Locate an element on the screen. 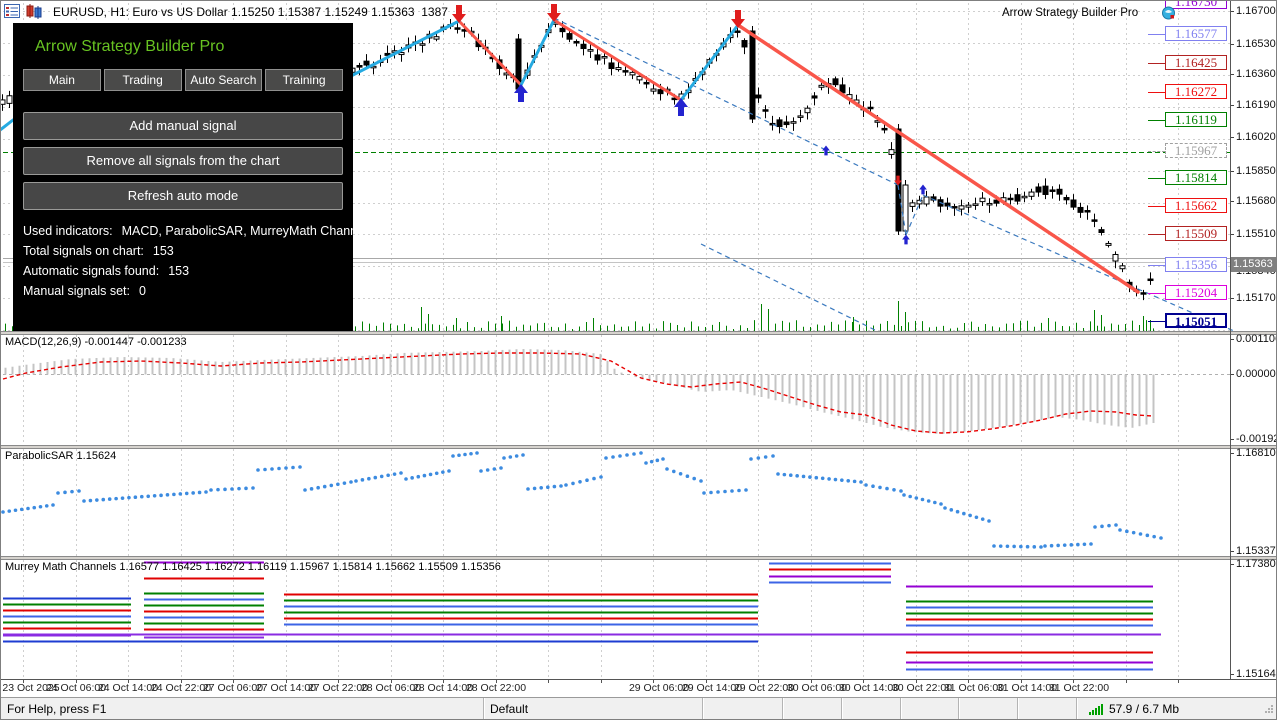  time-axis-label: 27 Oct 14:00 is located at coordinates (286, 688).